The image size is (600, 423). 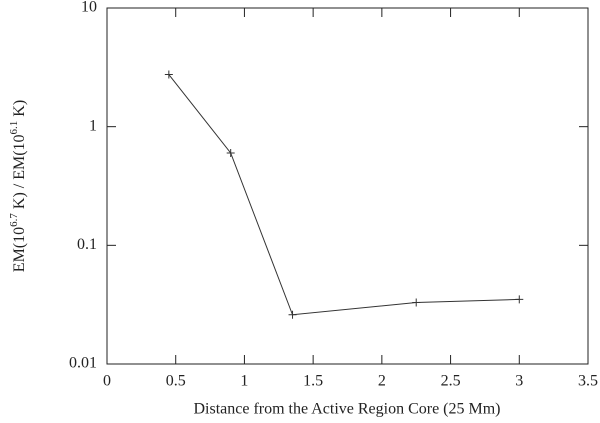 What do you see at coordinates (89, 8) in the screenshot?
I see `y-tick-label: 10` at bounding box center [89, 8].